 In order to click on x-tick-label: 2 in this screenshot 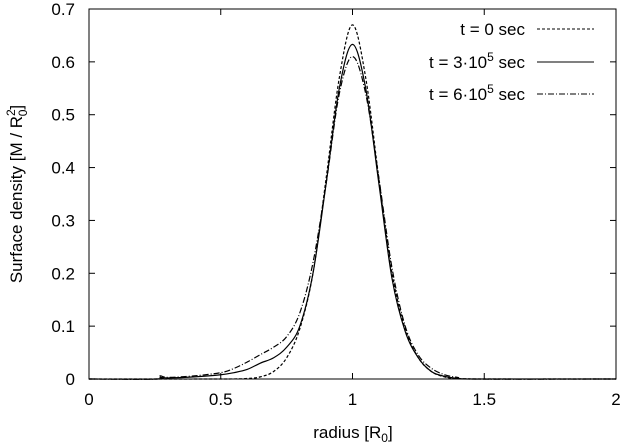, I will do `click(615, 399)`.